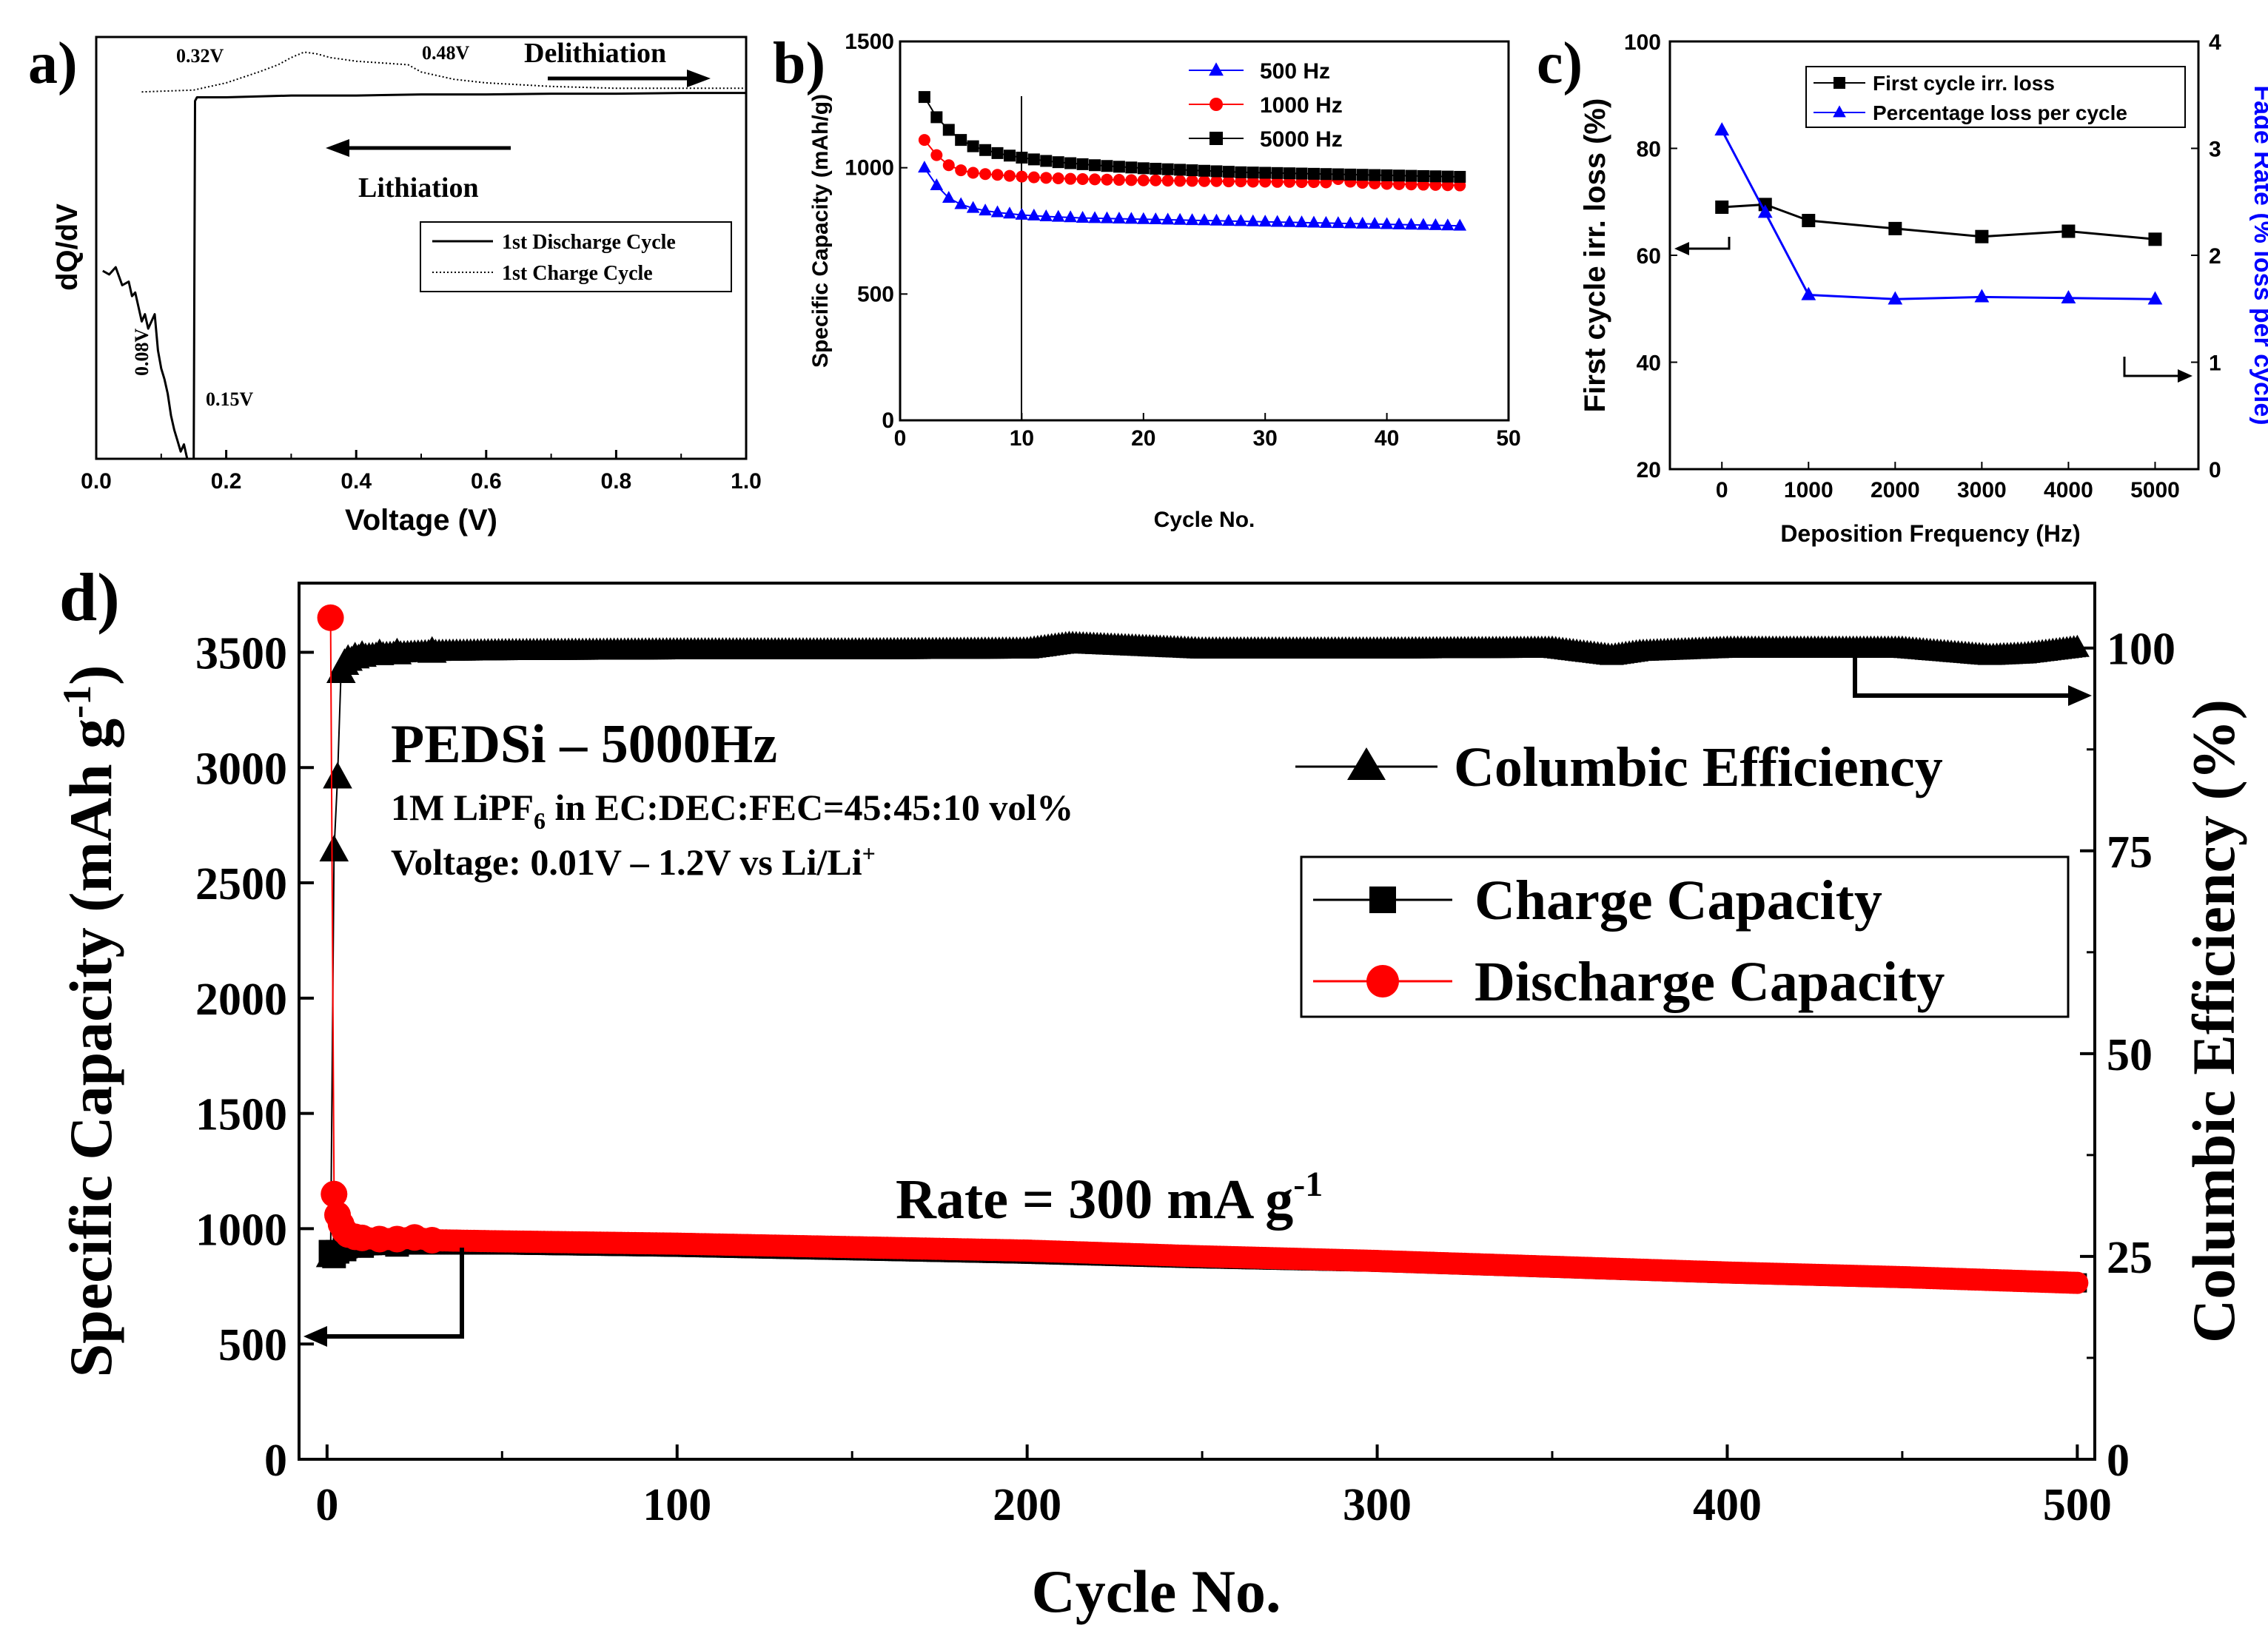 Image resolution: width=2268 pixels, height=1645 pixels. Describe the element at coordinates (576, 256) in the screenshot. I see `panel-a-legend: 1st Discharge Cycle 1st Charge Cycle` at that location.